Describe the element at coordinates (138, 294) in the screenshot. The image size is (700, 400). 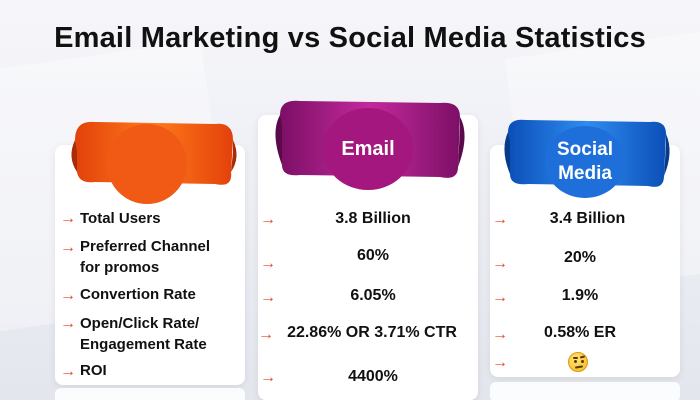
I see `label-conversion-rate: Convertion Rate` at that location.